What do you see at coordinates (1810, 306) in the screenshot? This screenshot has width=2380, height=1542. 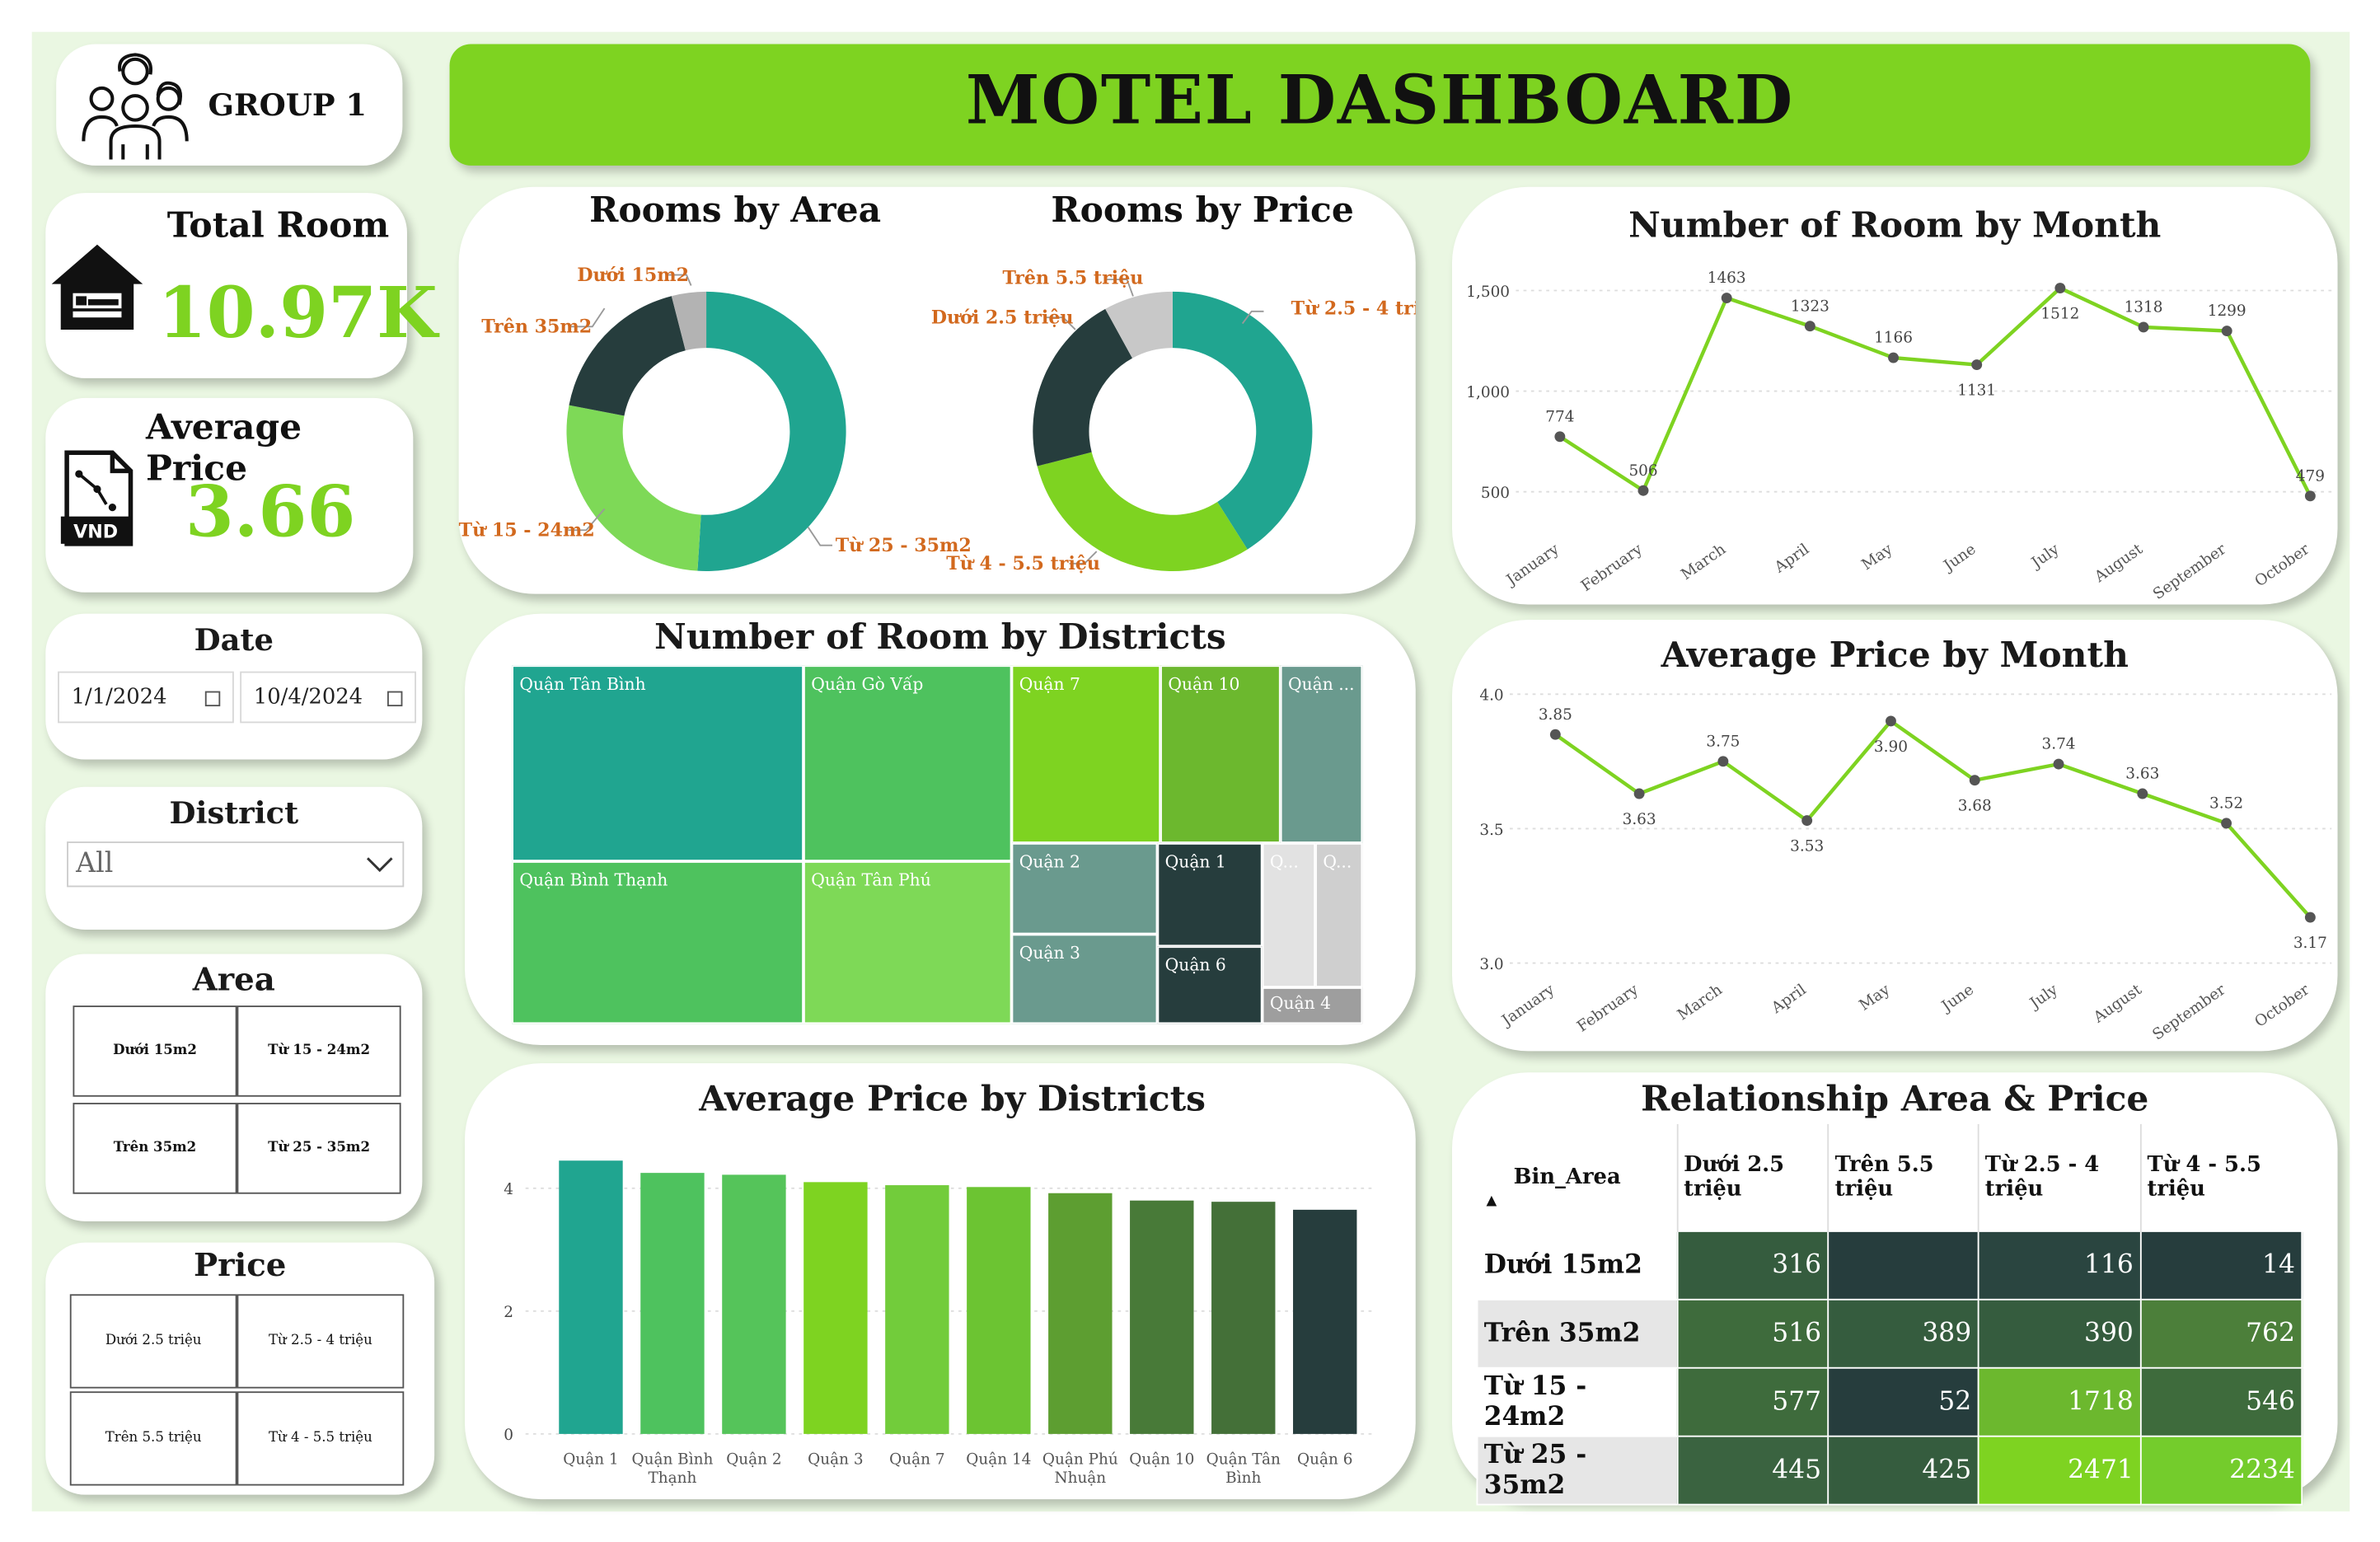 I see `data-label: 1323` at bounding box center [1810, 306].